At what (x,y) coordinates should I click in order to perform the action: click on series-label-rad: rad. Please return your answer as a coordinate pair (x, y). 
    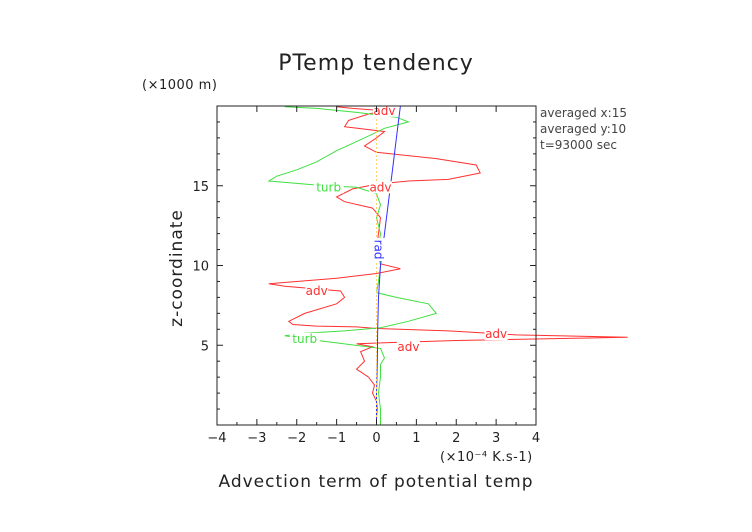
    Looking at the image, I should click on (378, 250).